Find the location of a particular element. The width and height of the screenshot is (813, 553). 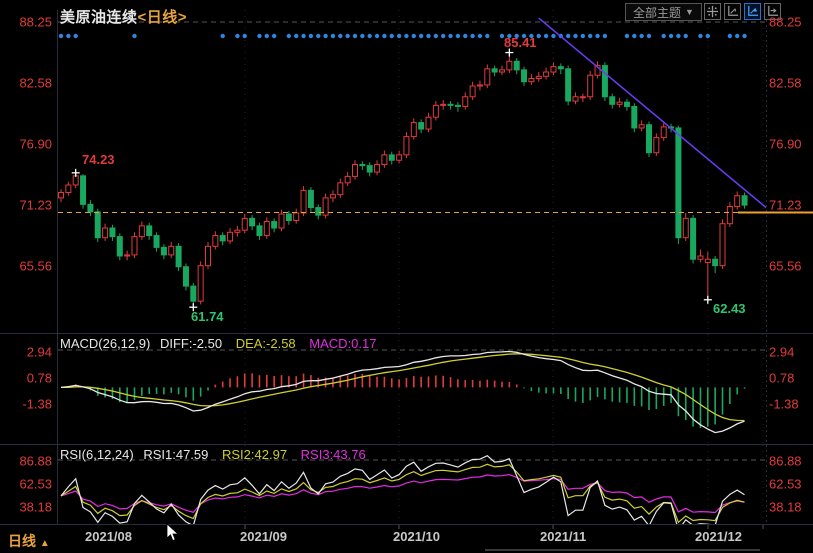

rsi-axis-left-label: 62.53 is located at coordinates (35, 484).